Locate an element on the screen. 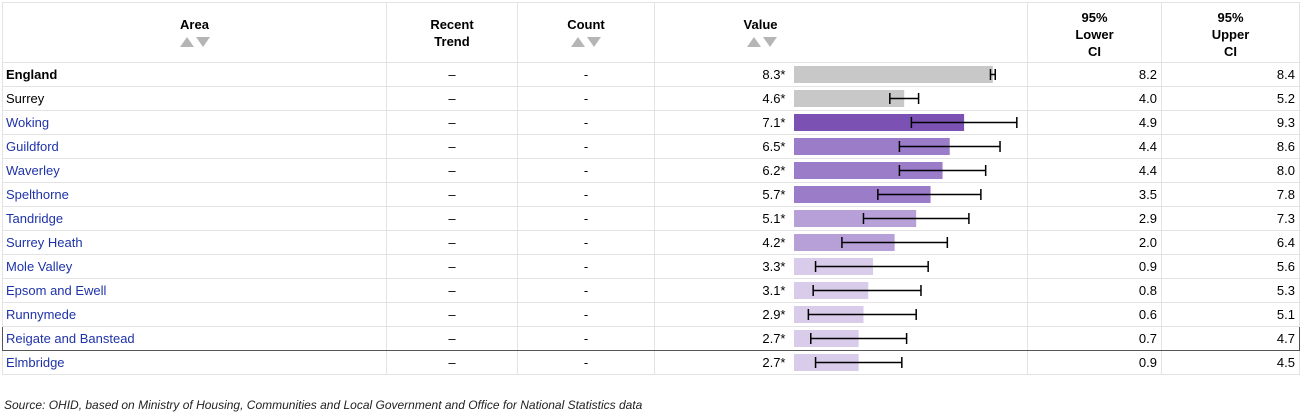 This screenshot has width=1302, height=415. table-row: Spelthorne – -5.7* 3.5 7.8 is located at coordinates (651, 194).